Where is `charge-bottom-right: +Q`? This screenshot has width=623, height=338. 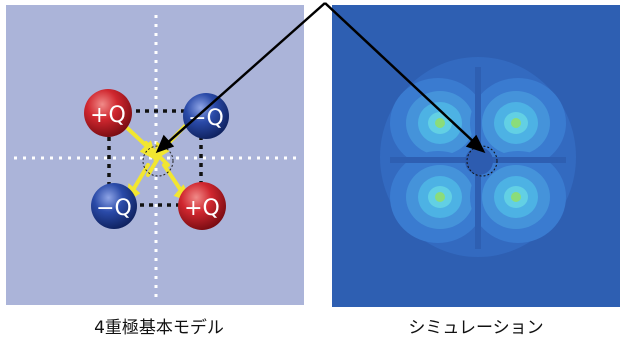
charge-bottom-right: +Q is located at coordinates (202, 206).